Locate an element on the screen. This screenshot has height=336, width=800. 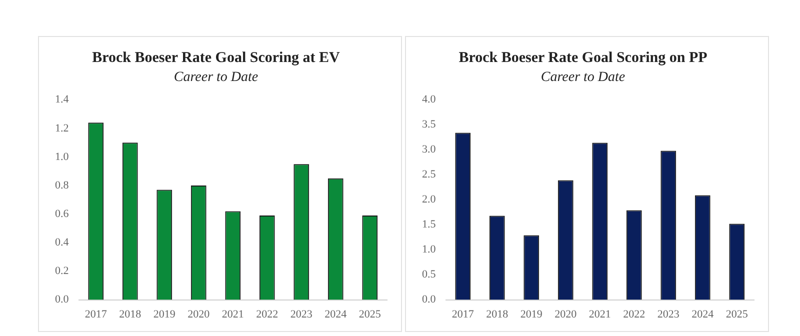
y-tick-label: 1.2 is located at coordinates (62, 128).